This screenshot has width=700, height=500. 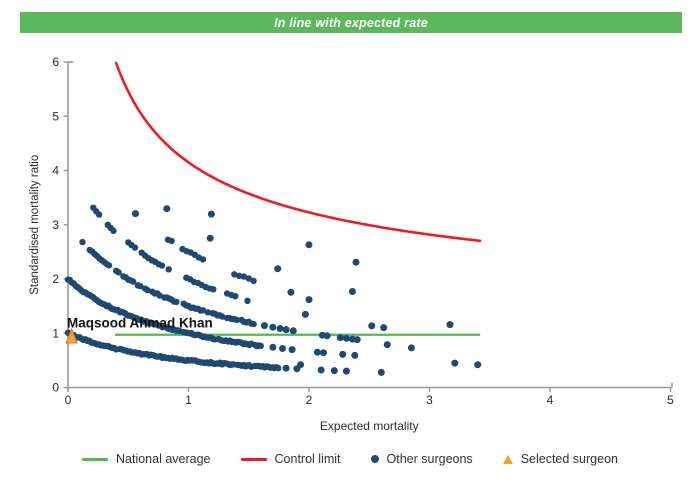 I want to click on legend-item-national-average: National average, so click(x=146, y=459).